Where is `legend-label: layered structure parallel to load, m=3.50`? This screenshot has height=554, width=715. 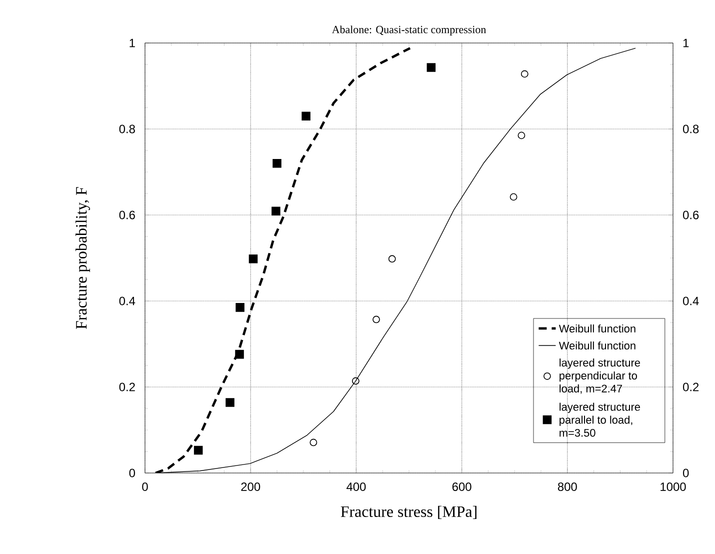 legend-label: layered structure parallel to load, m=3.50 is located at coordinates (600, 419).